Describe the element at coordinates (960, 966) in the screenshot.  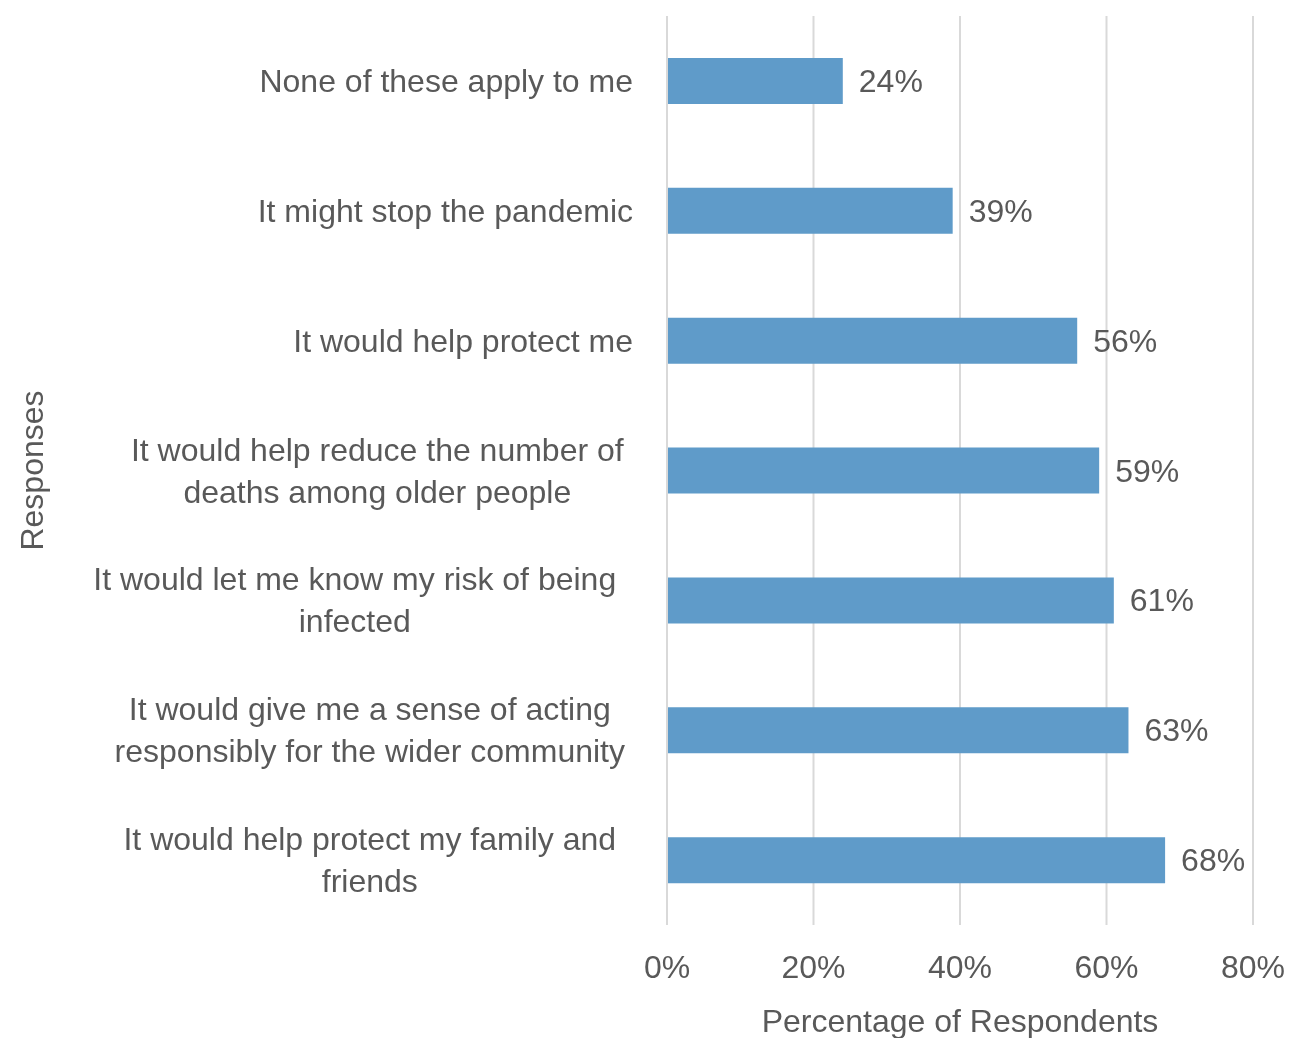
I see `x-tick-label: 40%` at that location.